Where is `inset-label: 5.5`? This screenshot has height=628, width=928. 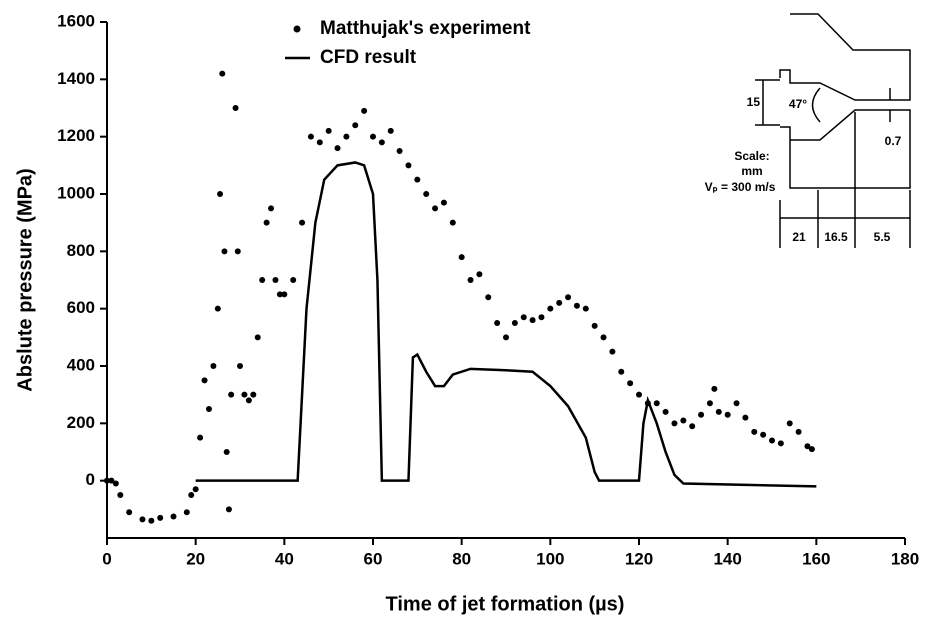 inset-label: 5.5 is located at coordinates (882, 237).